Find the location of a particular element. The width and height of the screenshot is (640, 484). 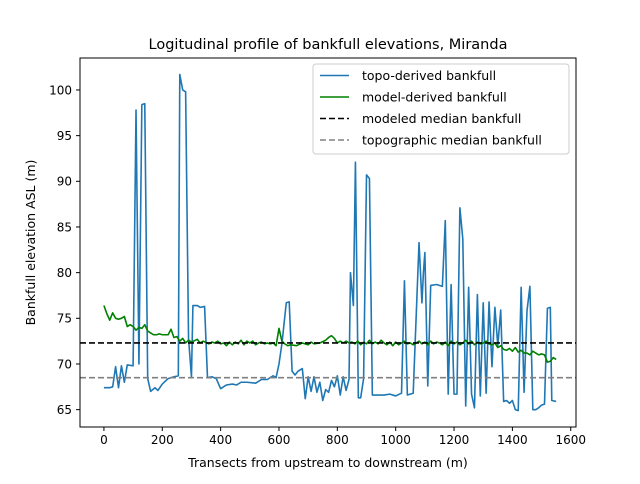

y-tick-label-0: 65 is located at coordinates (64, 410).